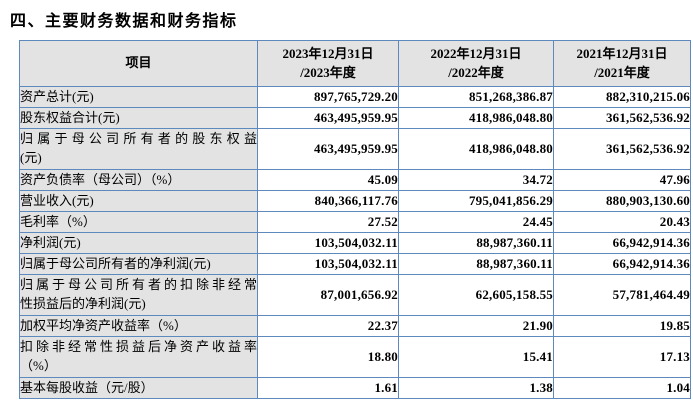 This screenshot has width=693, height=401. I want to click on table-row-debt-ratio: 资产负债率（母公司）（%） 45.09 34.72 47.96, so click(355, 180).